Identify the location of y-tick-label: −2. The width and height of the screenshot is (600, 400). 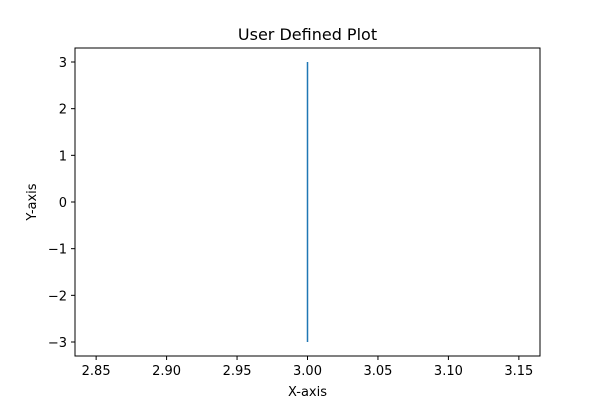
(57, 296).